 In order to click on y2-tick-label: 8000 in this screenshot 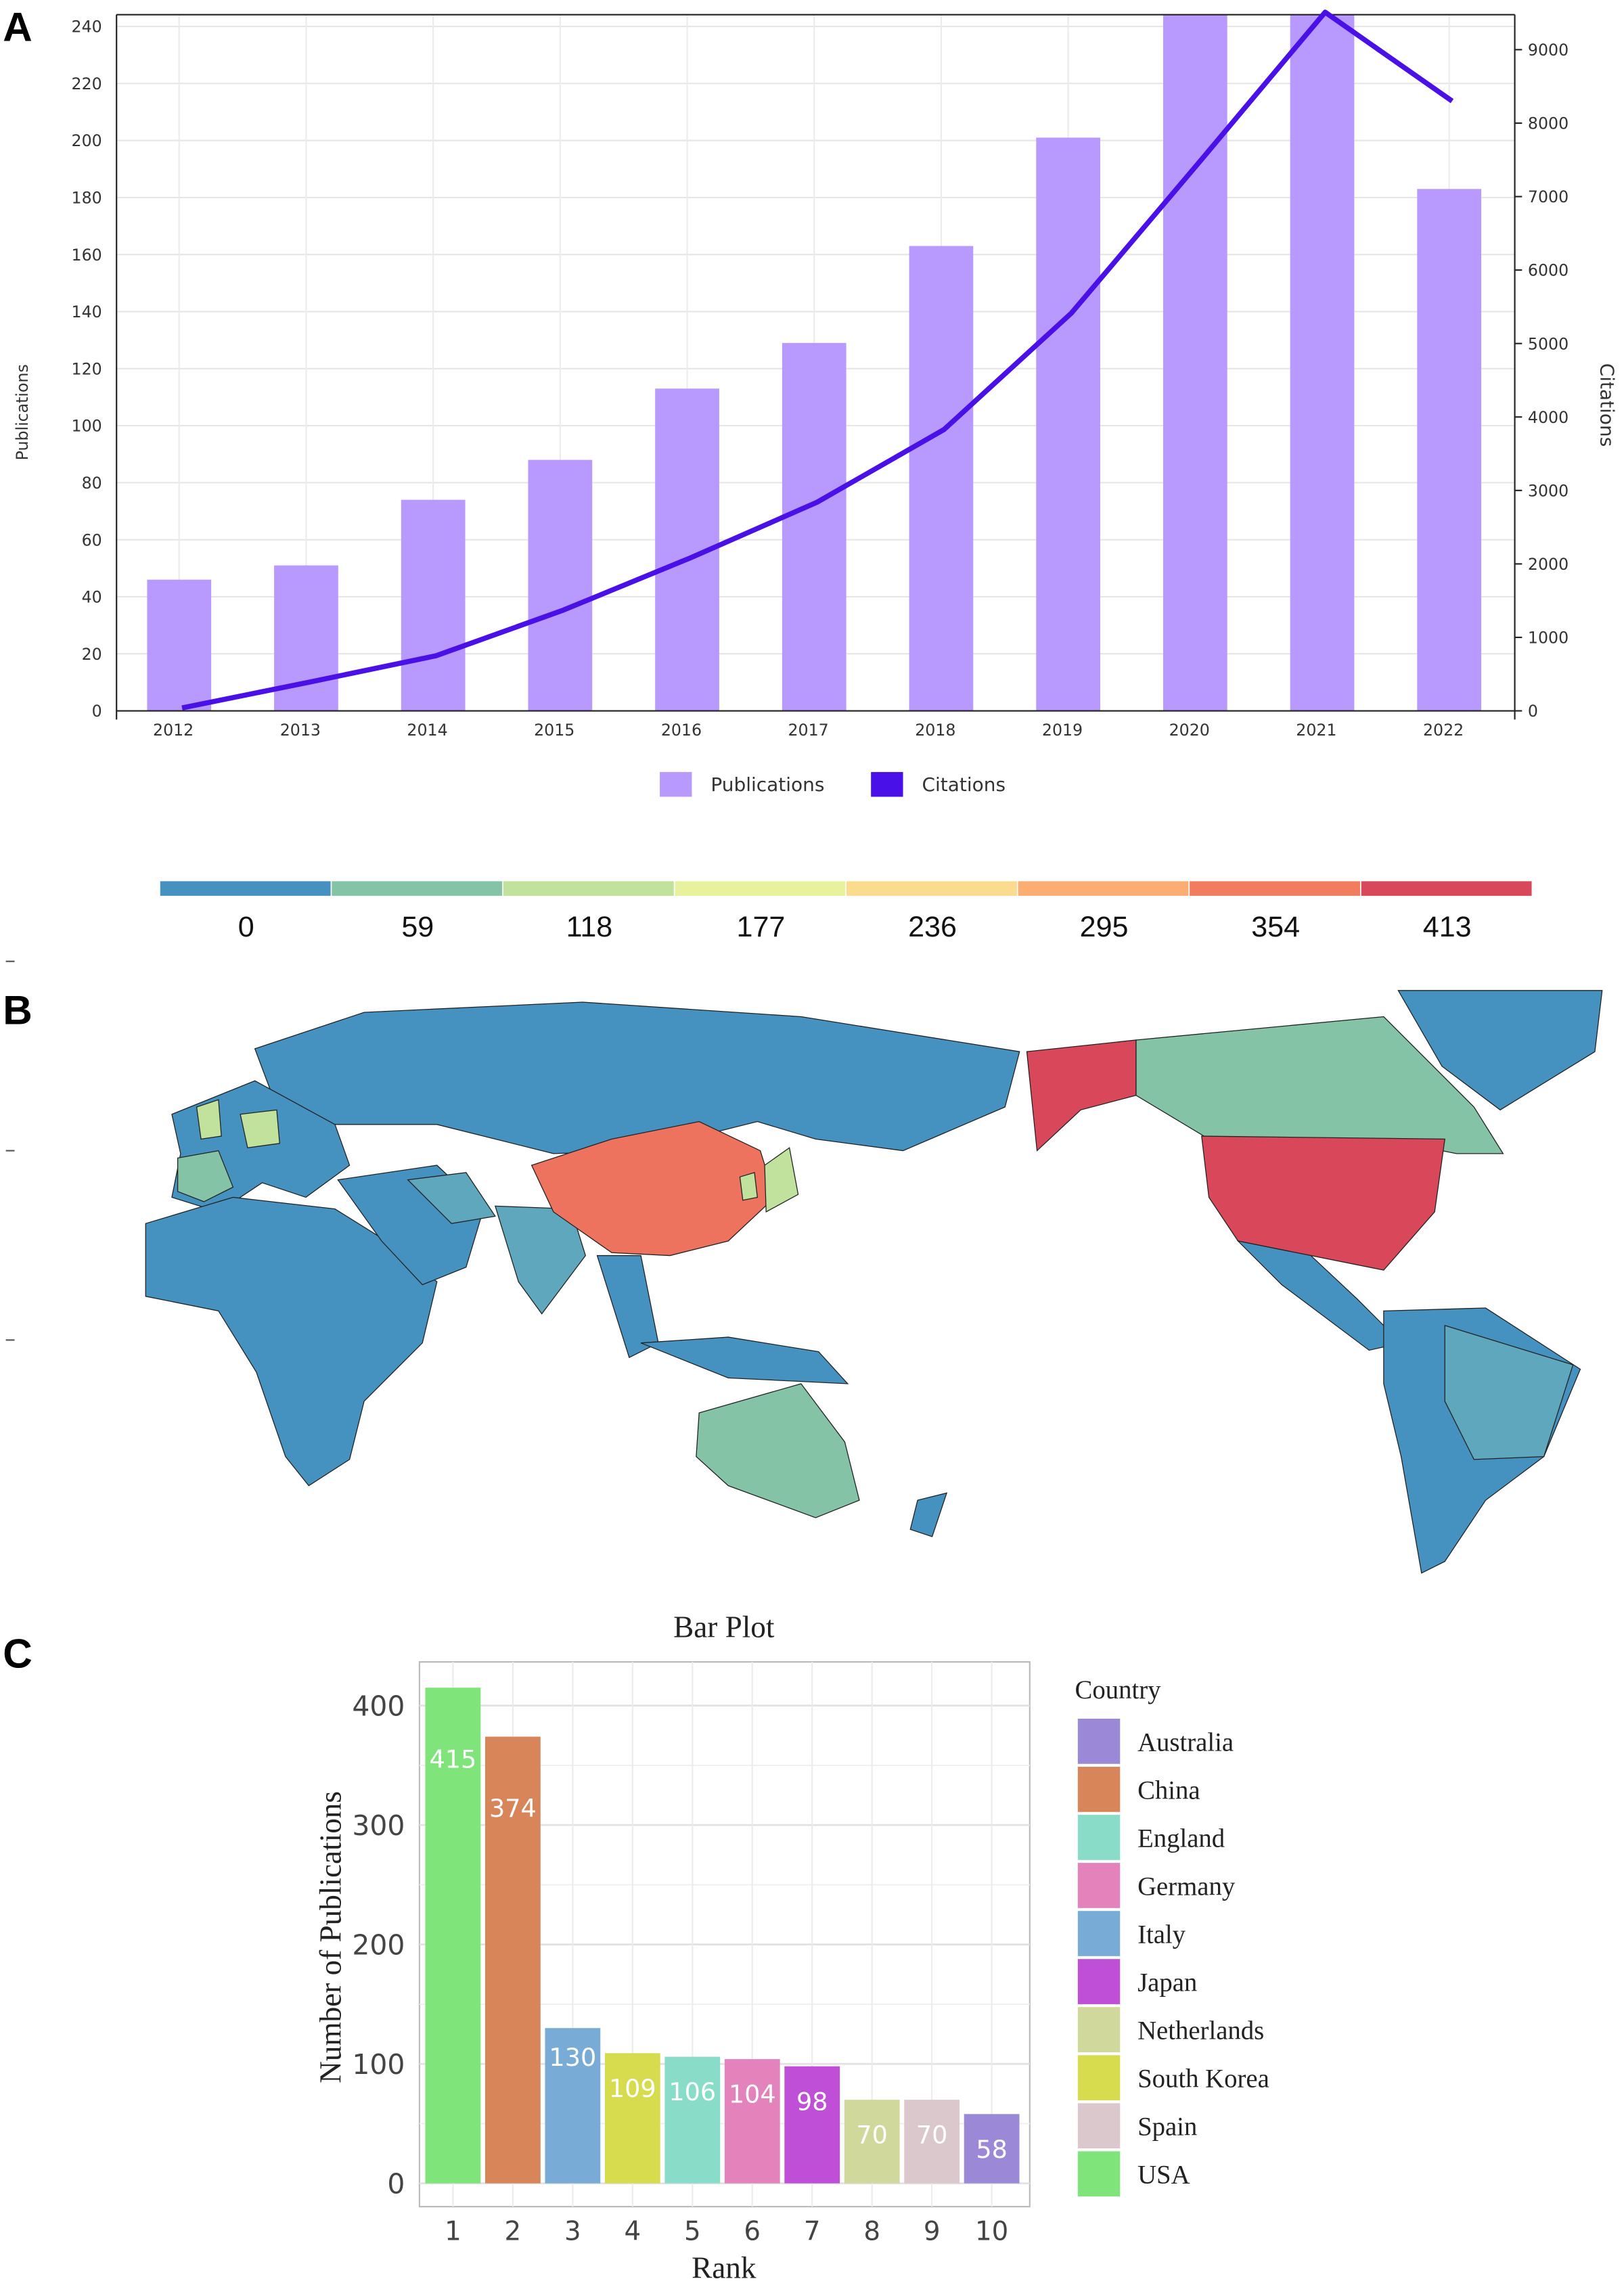, I will do `click(1548, 124)`.